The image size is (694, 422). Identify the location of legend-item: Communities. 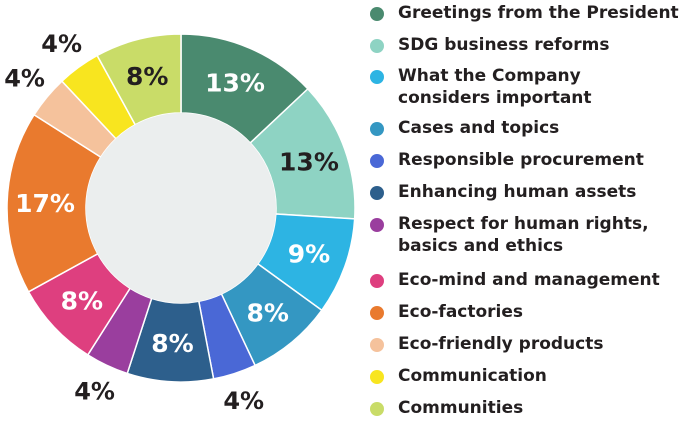
(530, 408).